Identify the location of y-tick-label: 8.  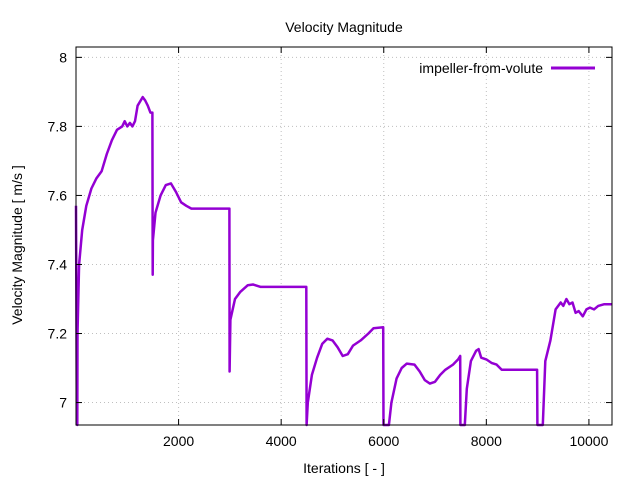
(63, 57).